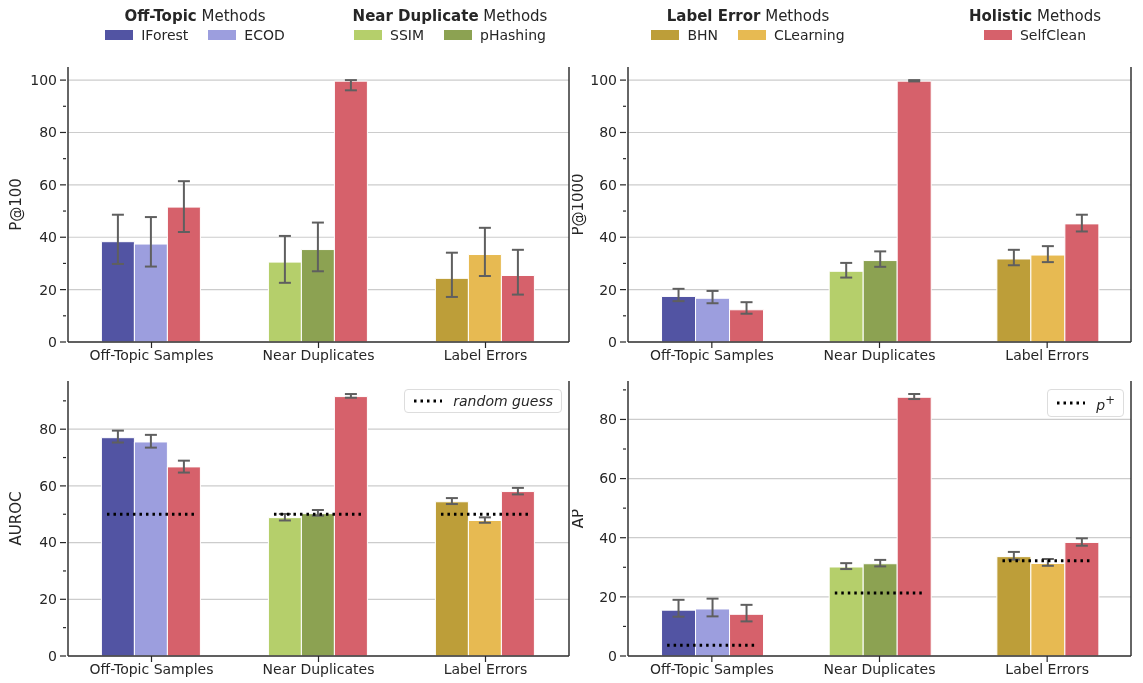  Describe the element at coordinates (16, 204) in the screenshot. I see `y-axis-title: P@100` at that location.